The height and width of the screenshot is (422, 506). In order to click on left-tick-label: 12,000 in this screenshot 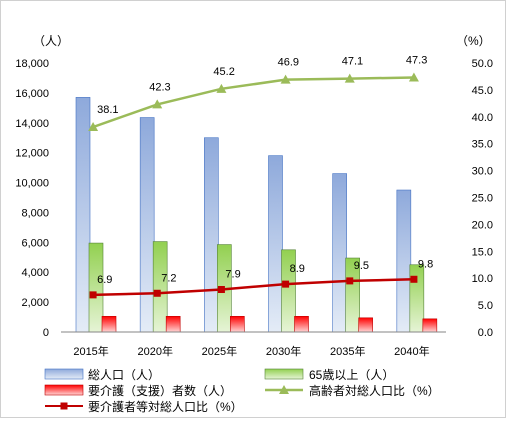, I will do `click(32, 154)`.